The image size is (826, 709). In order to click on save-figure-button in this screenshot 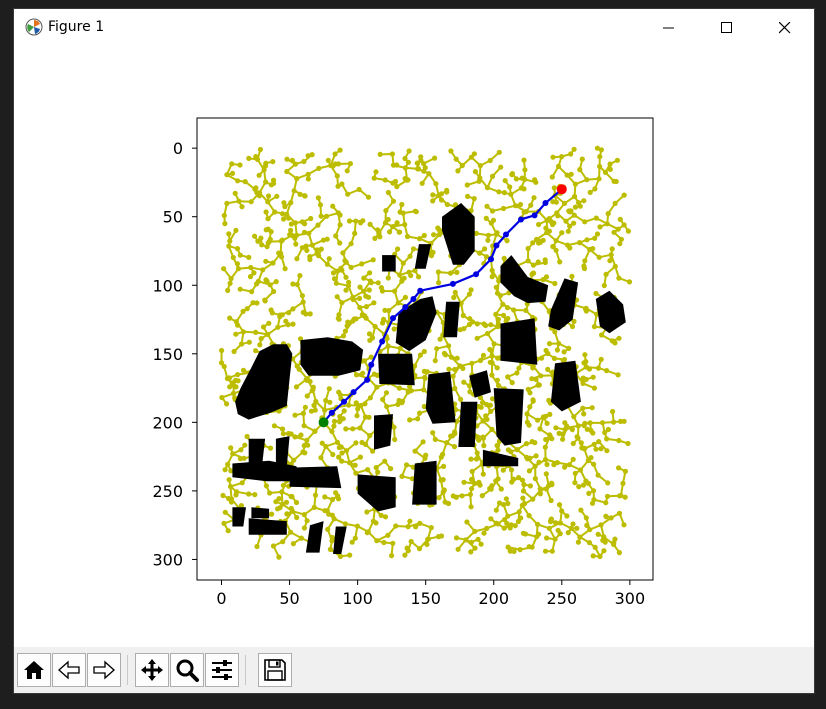, I will do `click(275, 670)`.